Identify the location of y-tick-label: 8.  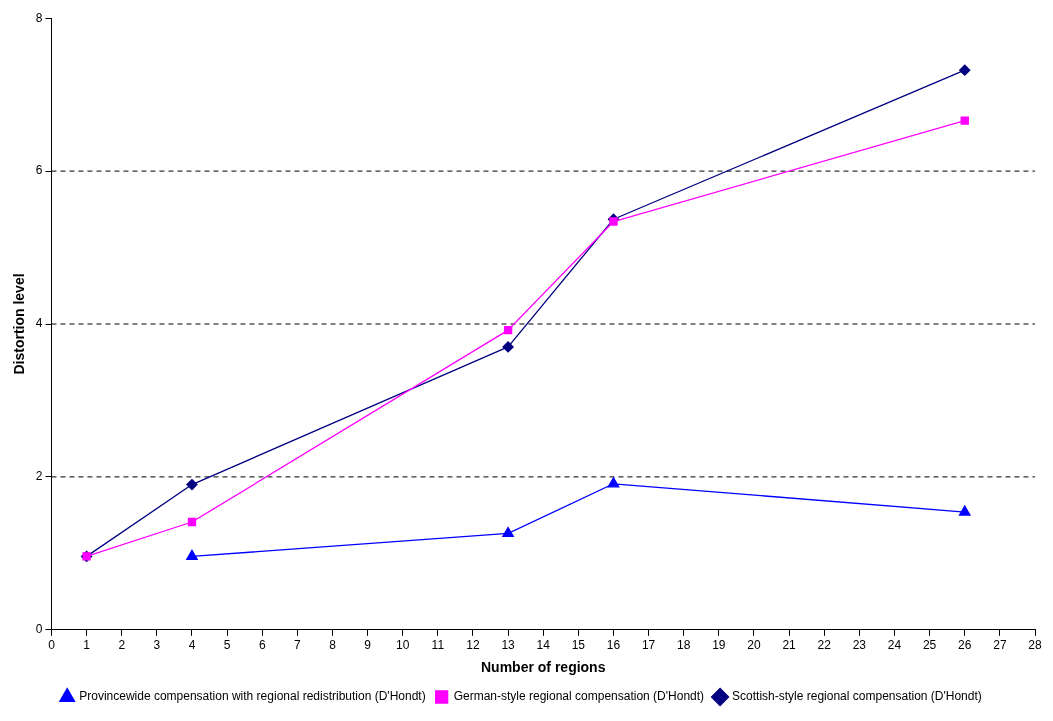
(39, 17).